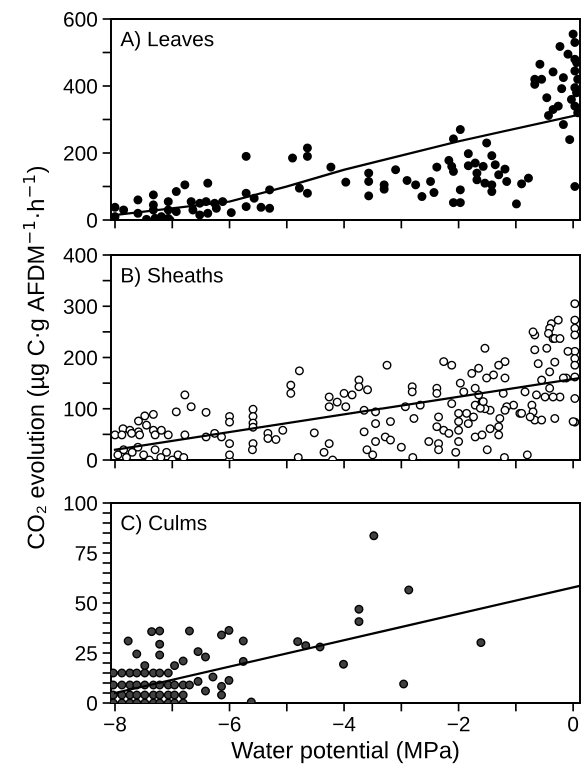 This screenshot has height=774, width=582. I want to click on x-tick-label: −6, so click(229, 724).